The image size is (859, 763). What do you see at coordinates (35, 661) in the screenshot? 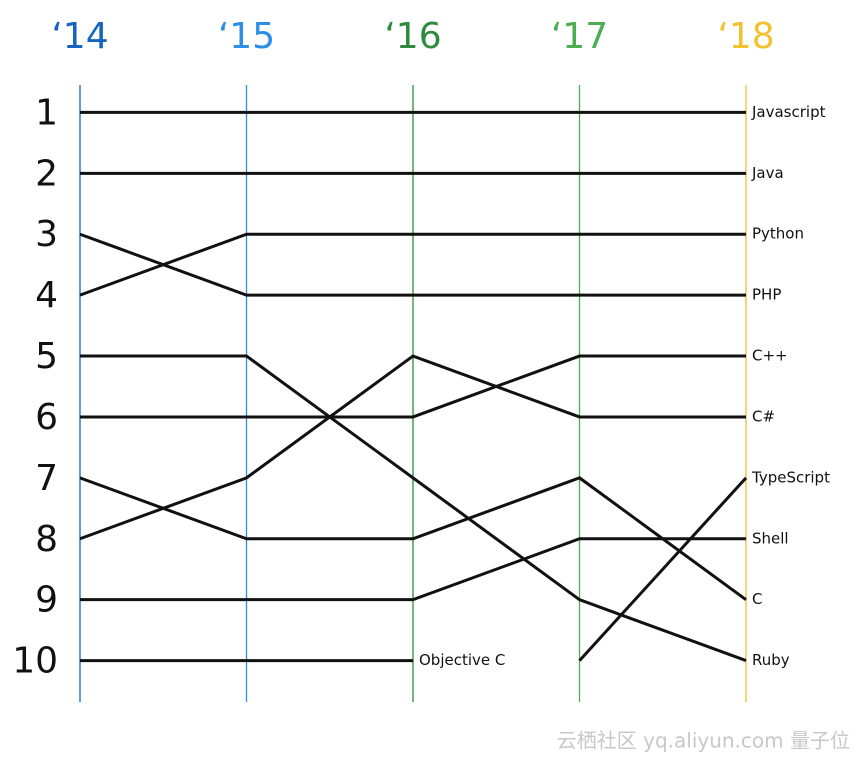
I see `y-tick-label: 10` at bounding box center [35, 661].